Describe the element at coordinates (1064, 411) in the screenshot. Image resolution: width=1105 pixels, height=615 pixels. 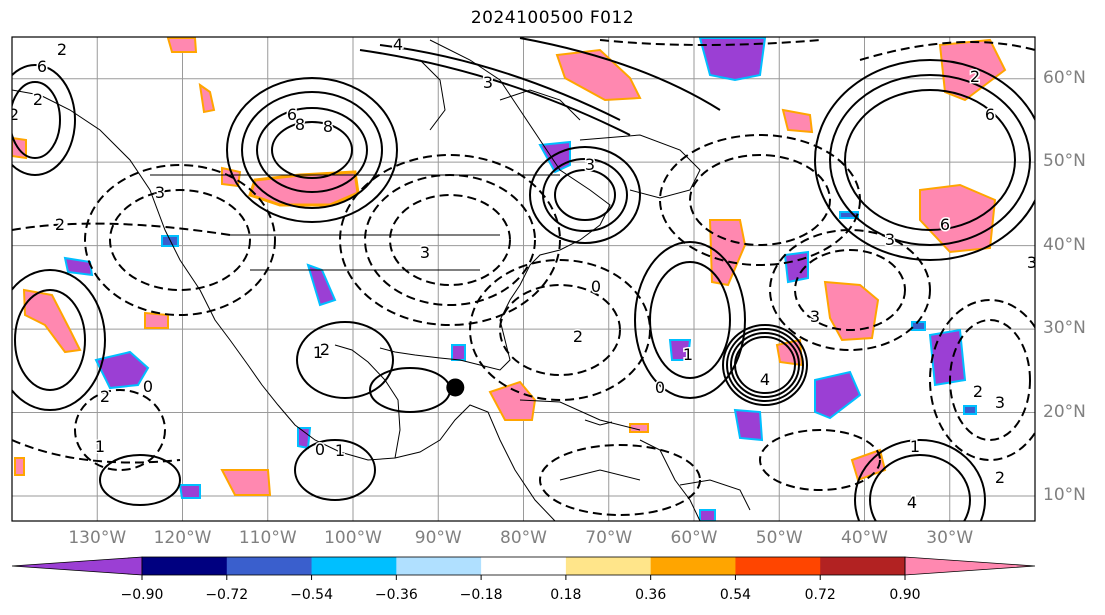
I see `latitude-label: 20°N` at that location.